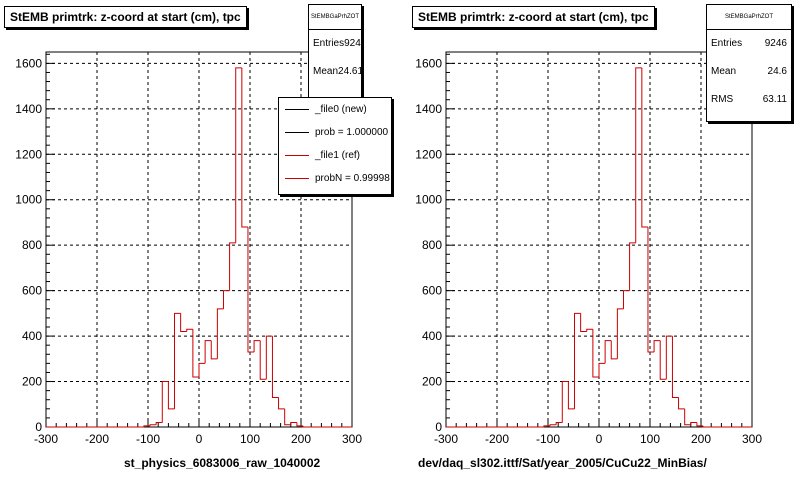 The image size is (800, 480). I want to click on right-x-tick-label: 300, so click(752, 439).